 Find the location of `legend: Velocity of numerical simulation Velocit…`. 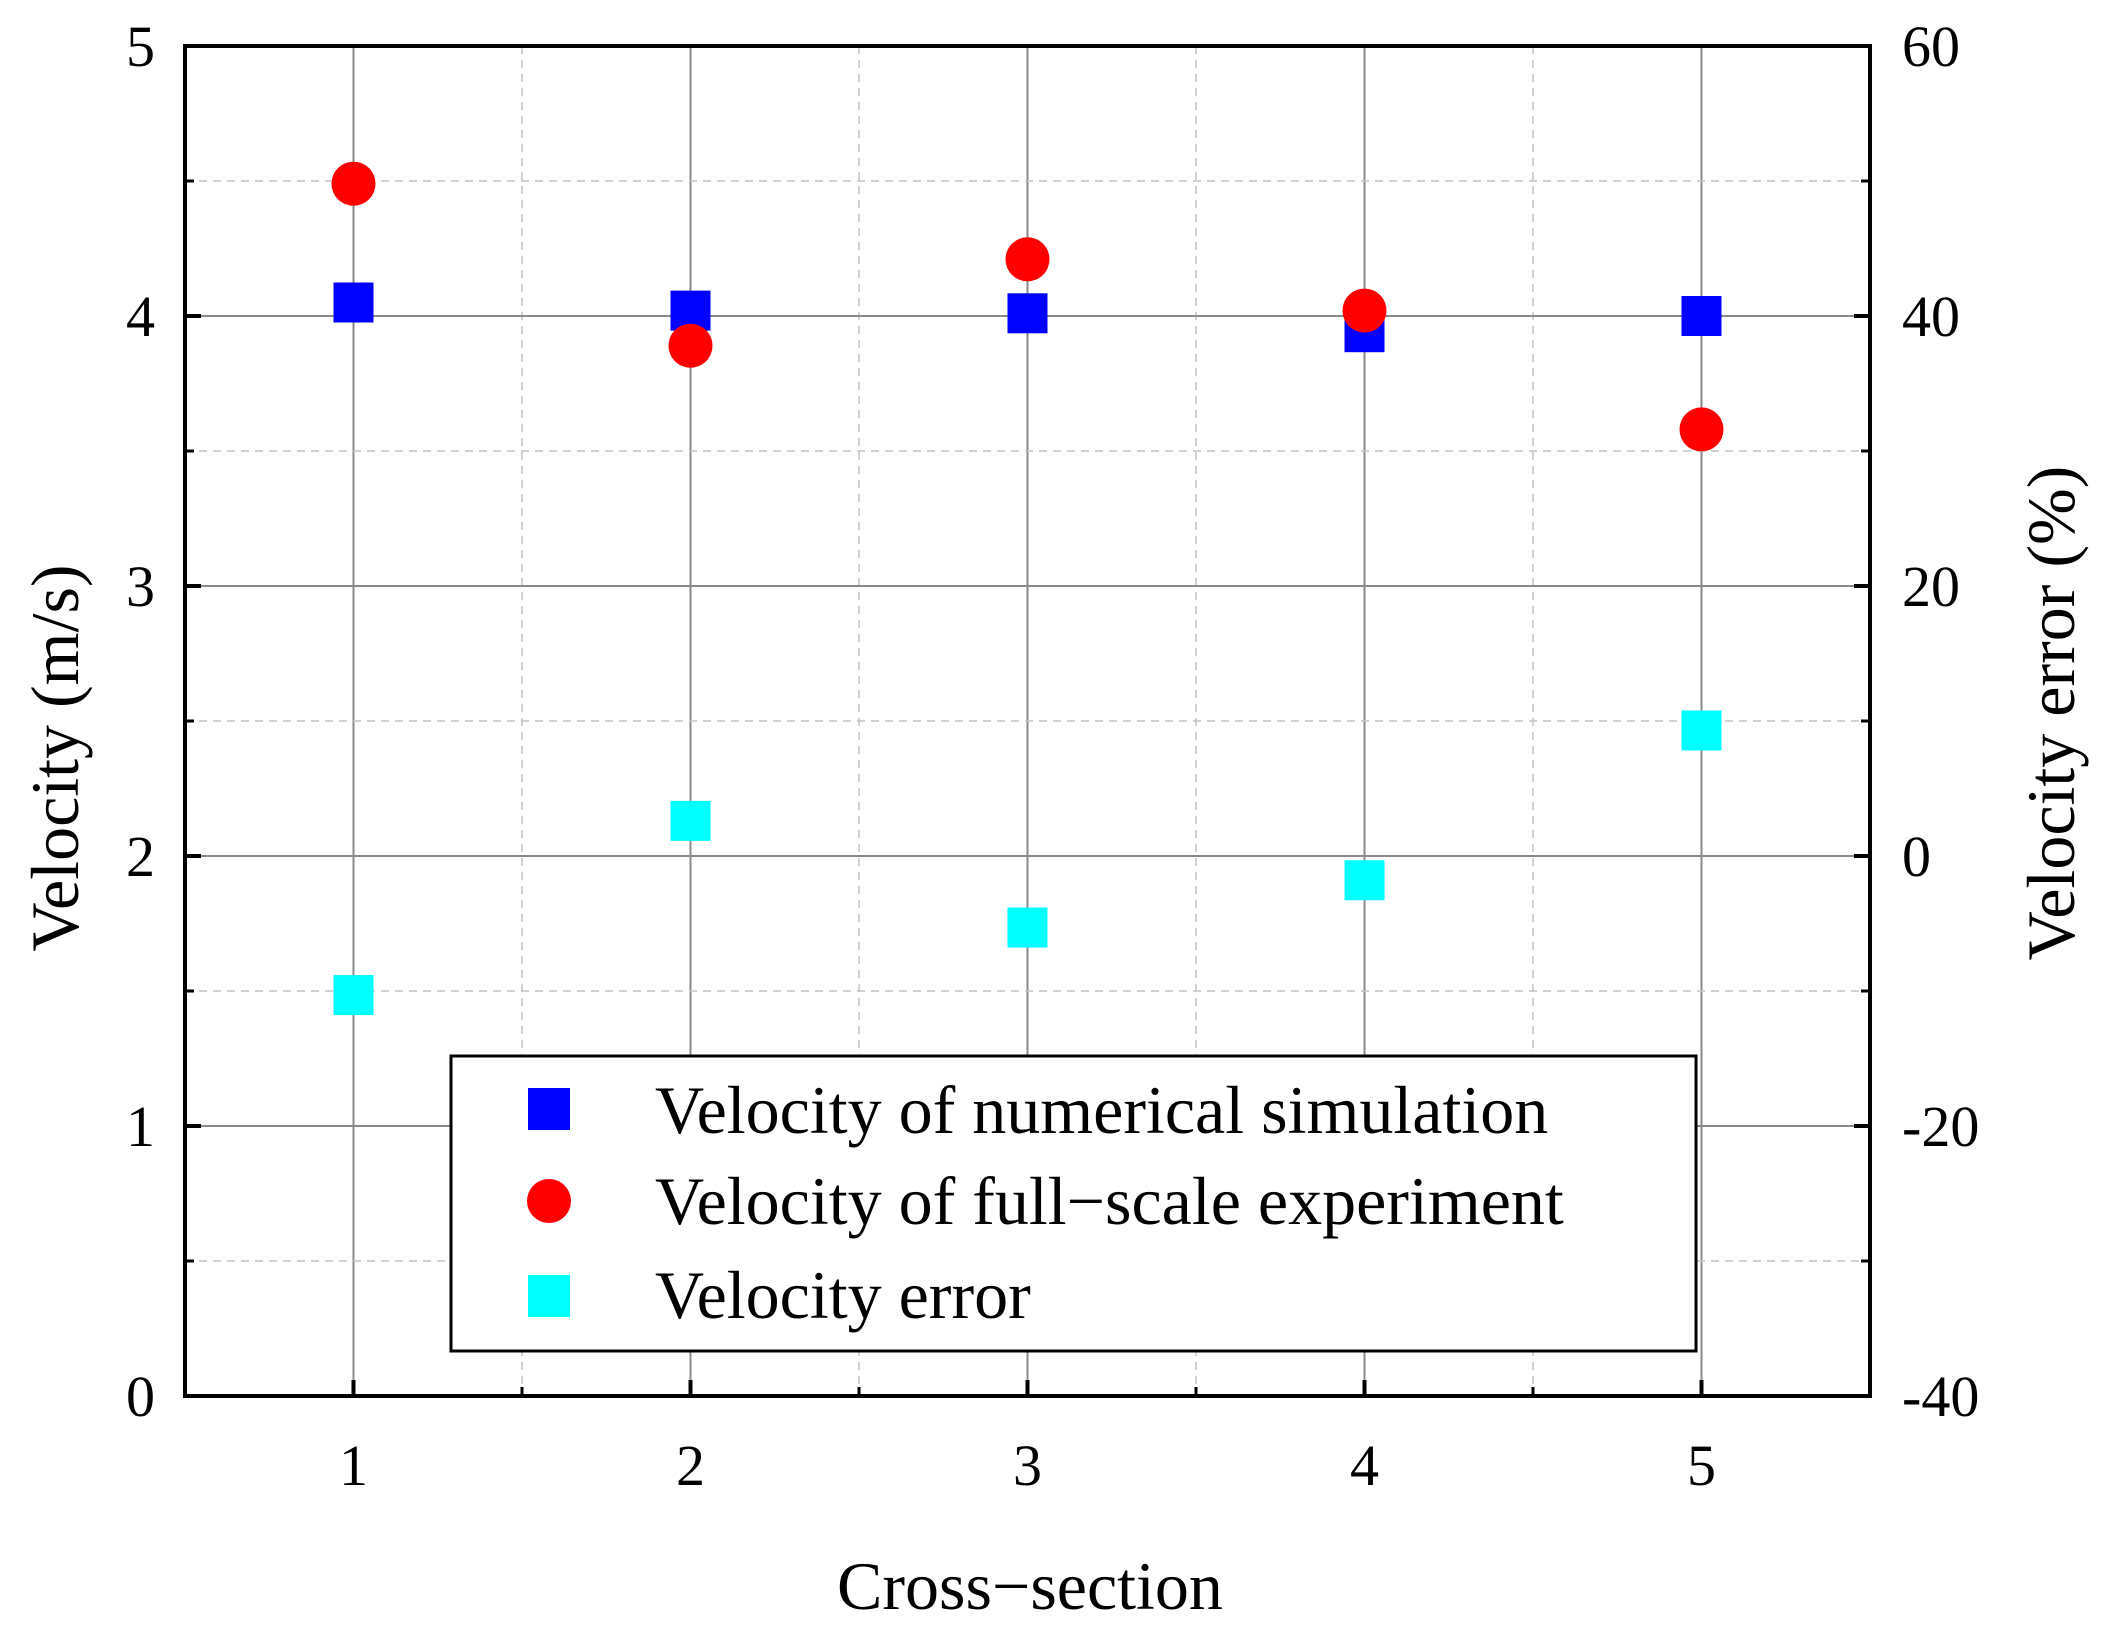

legend: Velocity of numerical simulation Velocit… is located at coordinates (1073, 1203).